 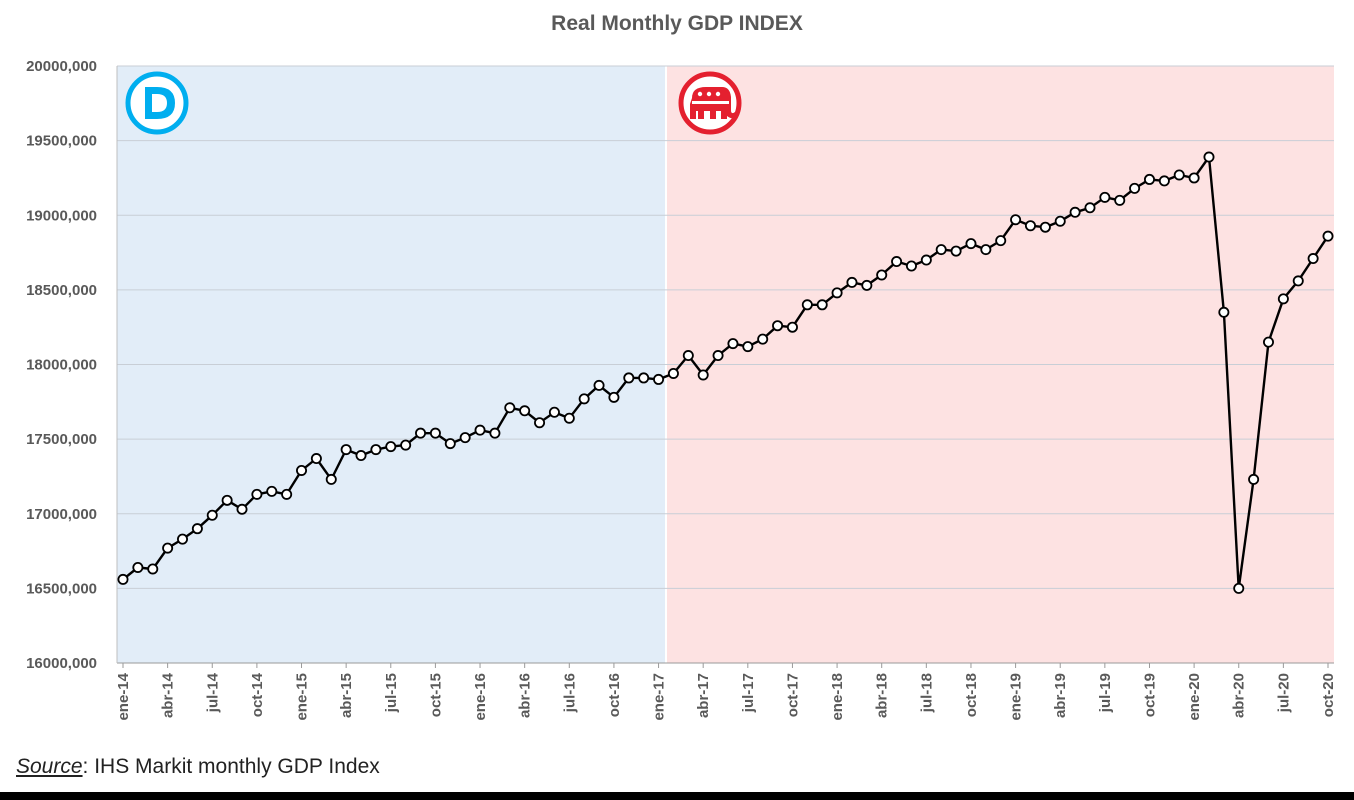 What do you see at coordinates (231, 766) in the screenshot?
I see `source-text: : IHS Markit monthly GDP Index` at bounding box center [231, 766].